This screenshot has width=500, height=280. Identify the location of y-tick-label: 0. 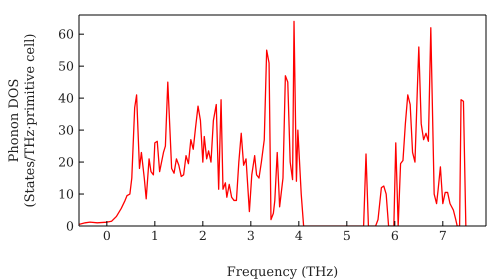
(70, 226).